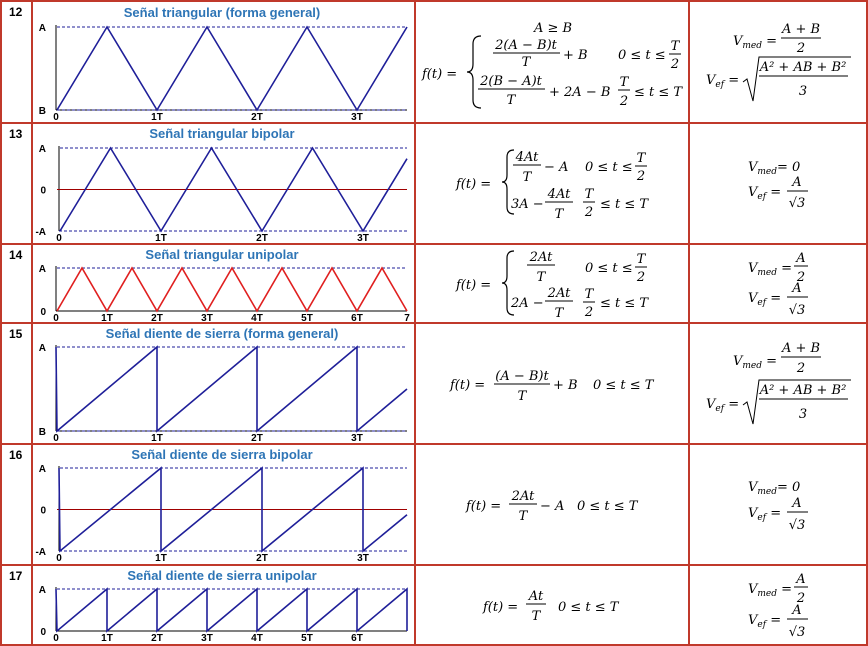 The height and width of the screenshot is (646, 868). What do you see at coordinates (803, 67) in the screenshot?
I see `vef-radicand: A² + AB + B²` at bounding box center [803, 67].